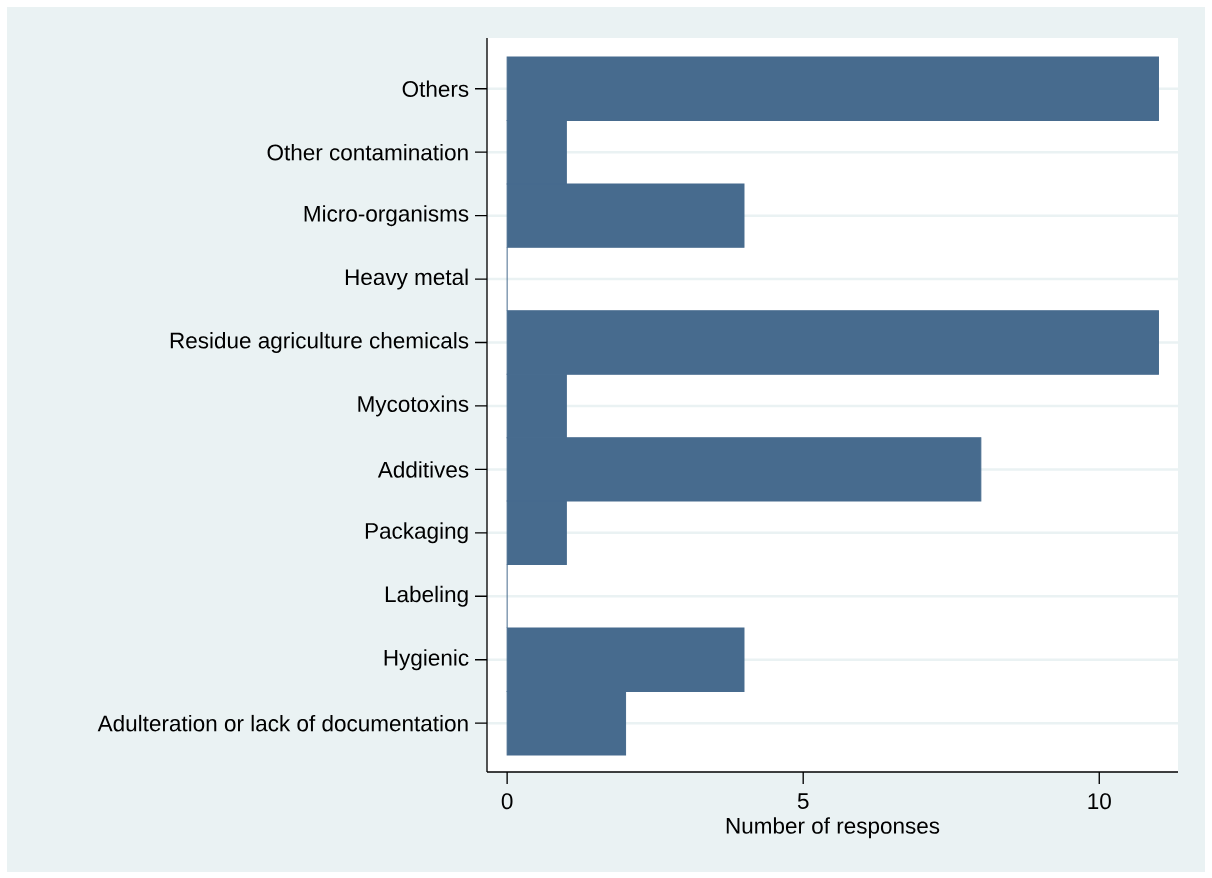 Image resolution: width=1212 pixels, height=878 pixels. I want to click on y-tick-label: Additives, so click(423, 469).